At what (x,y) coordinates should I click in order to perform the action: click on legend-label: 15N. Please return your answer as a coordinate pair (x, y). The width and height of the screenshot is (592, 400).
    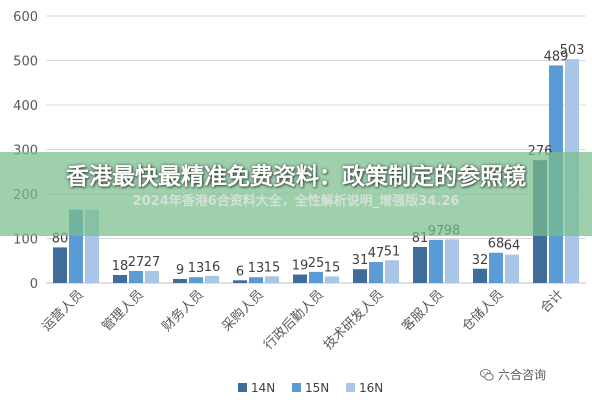
    Looking at the image, I should click on (317, 388).